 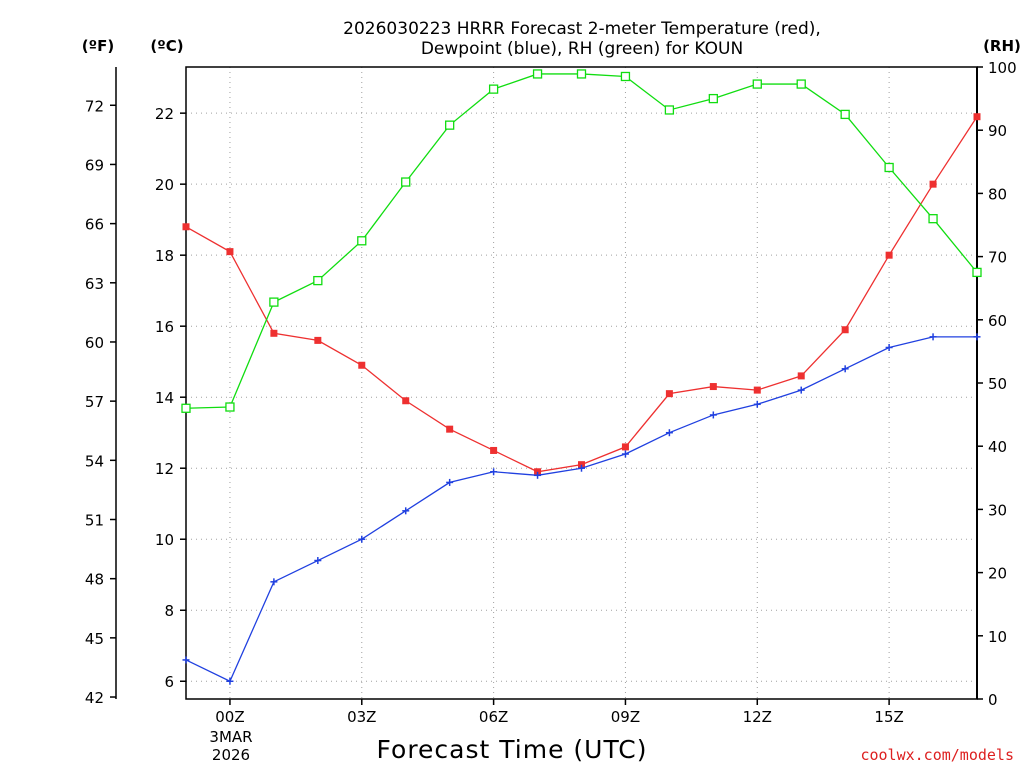 What do you see at coordinates (993, 700) in the screenshot?
I see `rh-tick-label: 0` at bounding box center [993, 700].